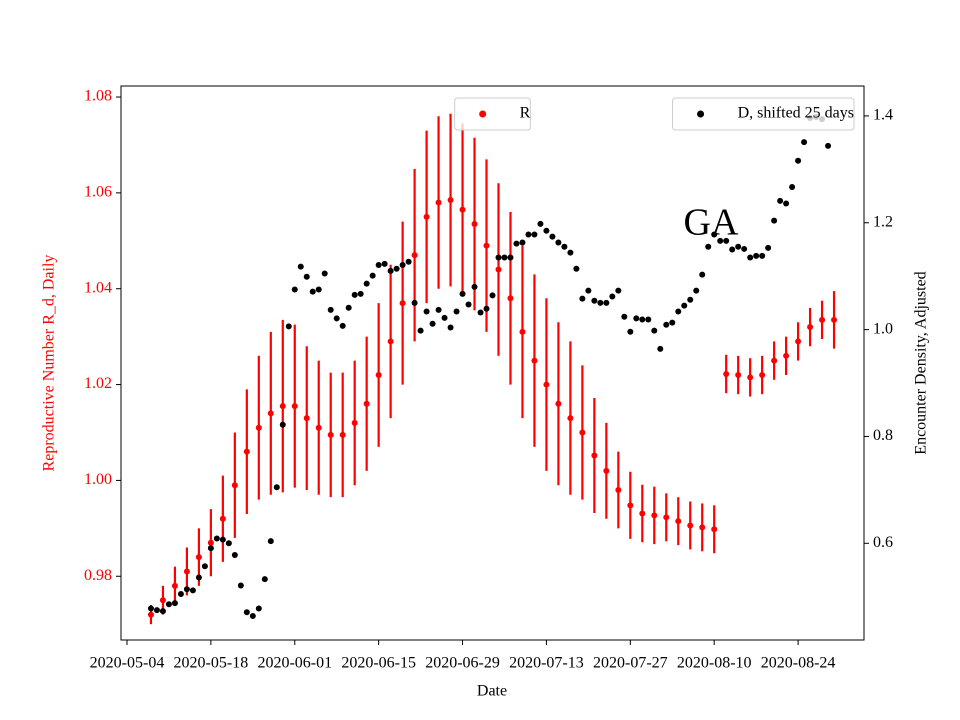 The image size is (960, 720). What do you see at coordinates (98, 192) in the screenshot?
I see `y-tick-label: 1.06` at bounding box center [98, 192].